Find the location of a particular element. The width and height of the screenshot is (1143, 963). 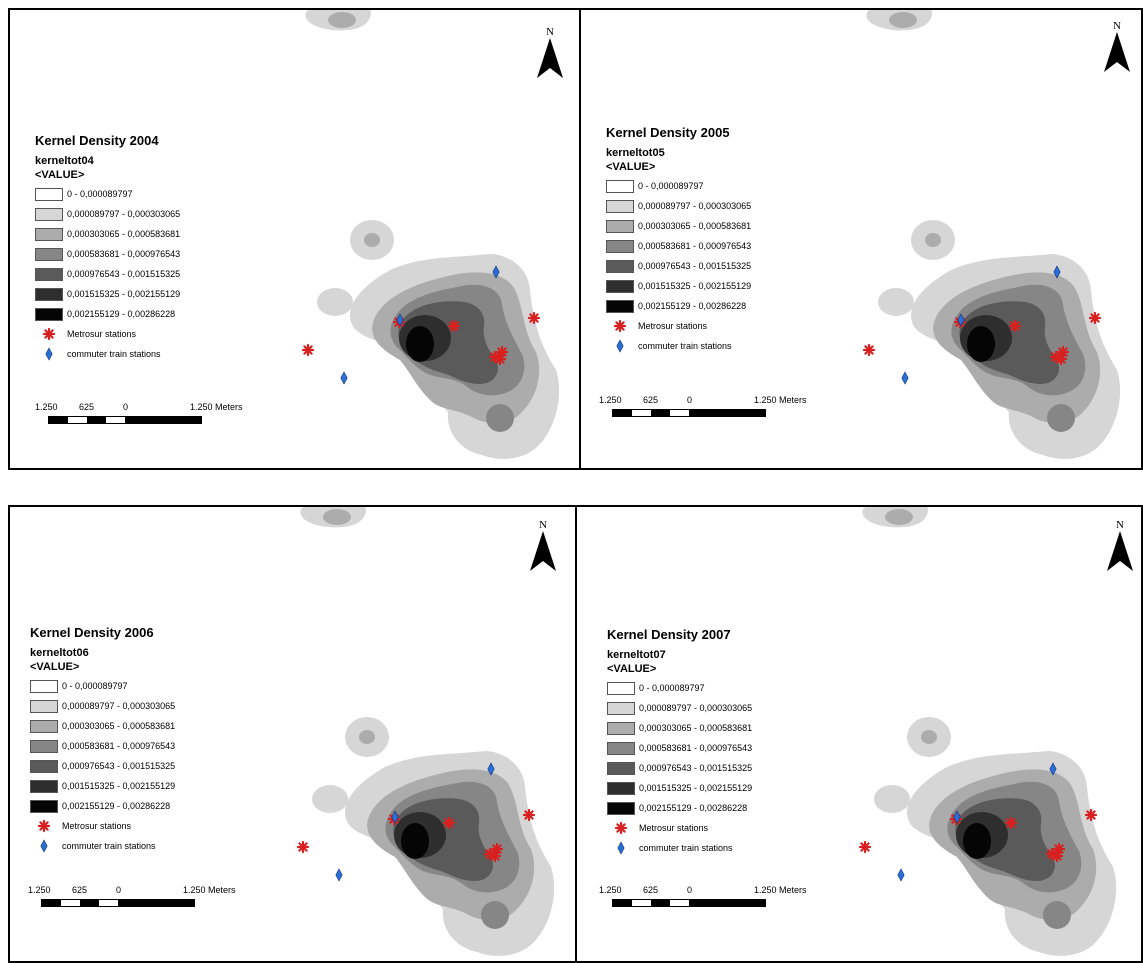

legend-class-row: 0,000089797 - 0,000303065 is located at coordinates (678, 206).